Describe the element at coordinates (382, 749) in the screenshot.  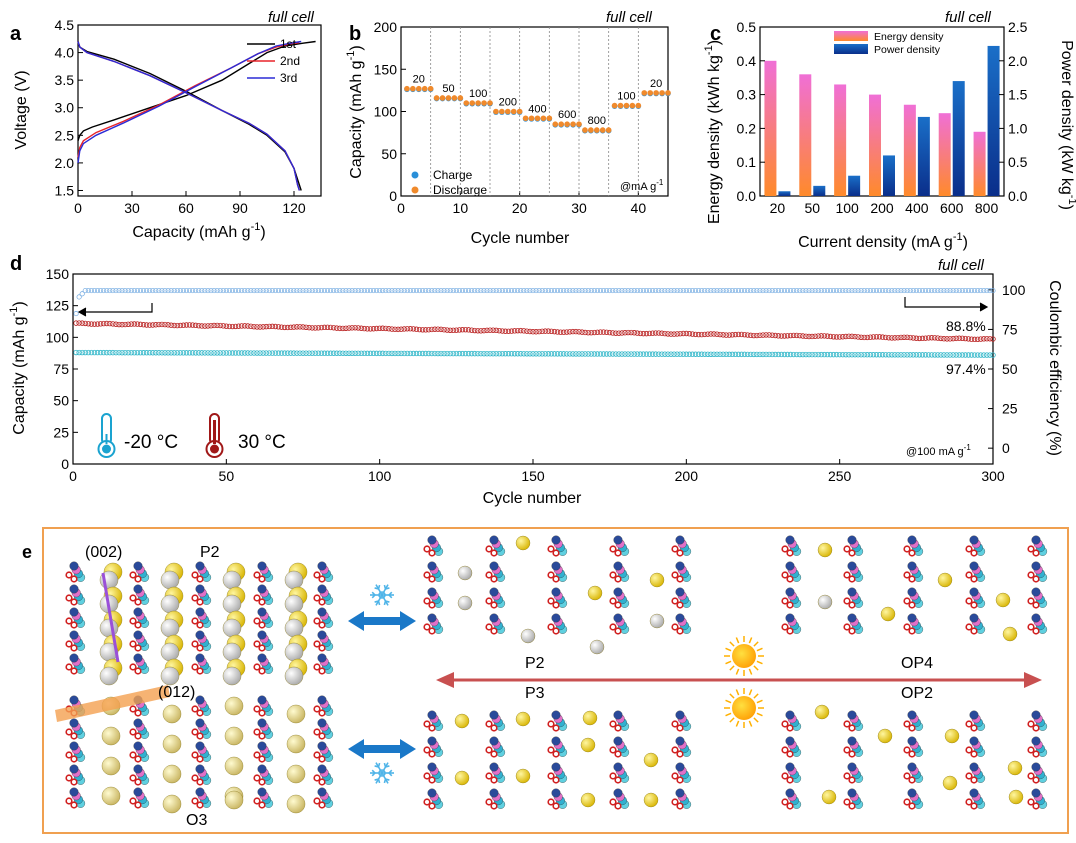
I see `double-arrow-bottom-icon` at that location.